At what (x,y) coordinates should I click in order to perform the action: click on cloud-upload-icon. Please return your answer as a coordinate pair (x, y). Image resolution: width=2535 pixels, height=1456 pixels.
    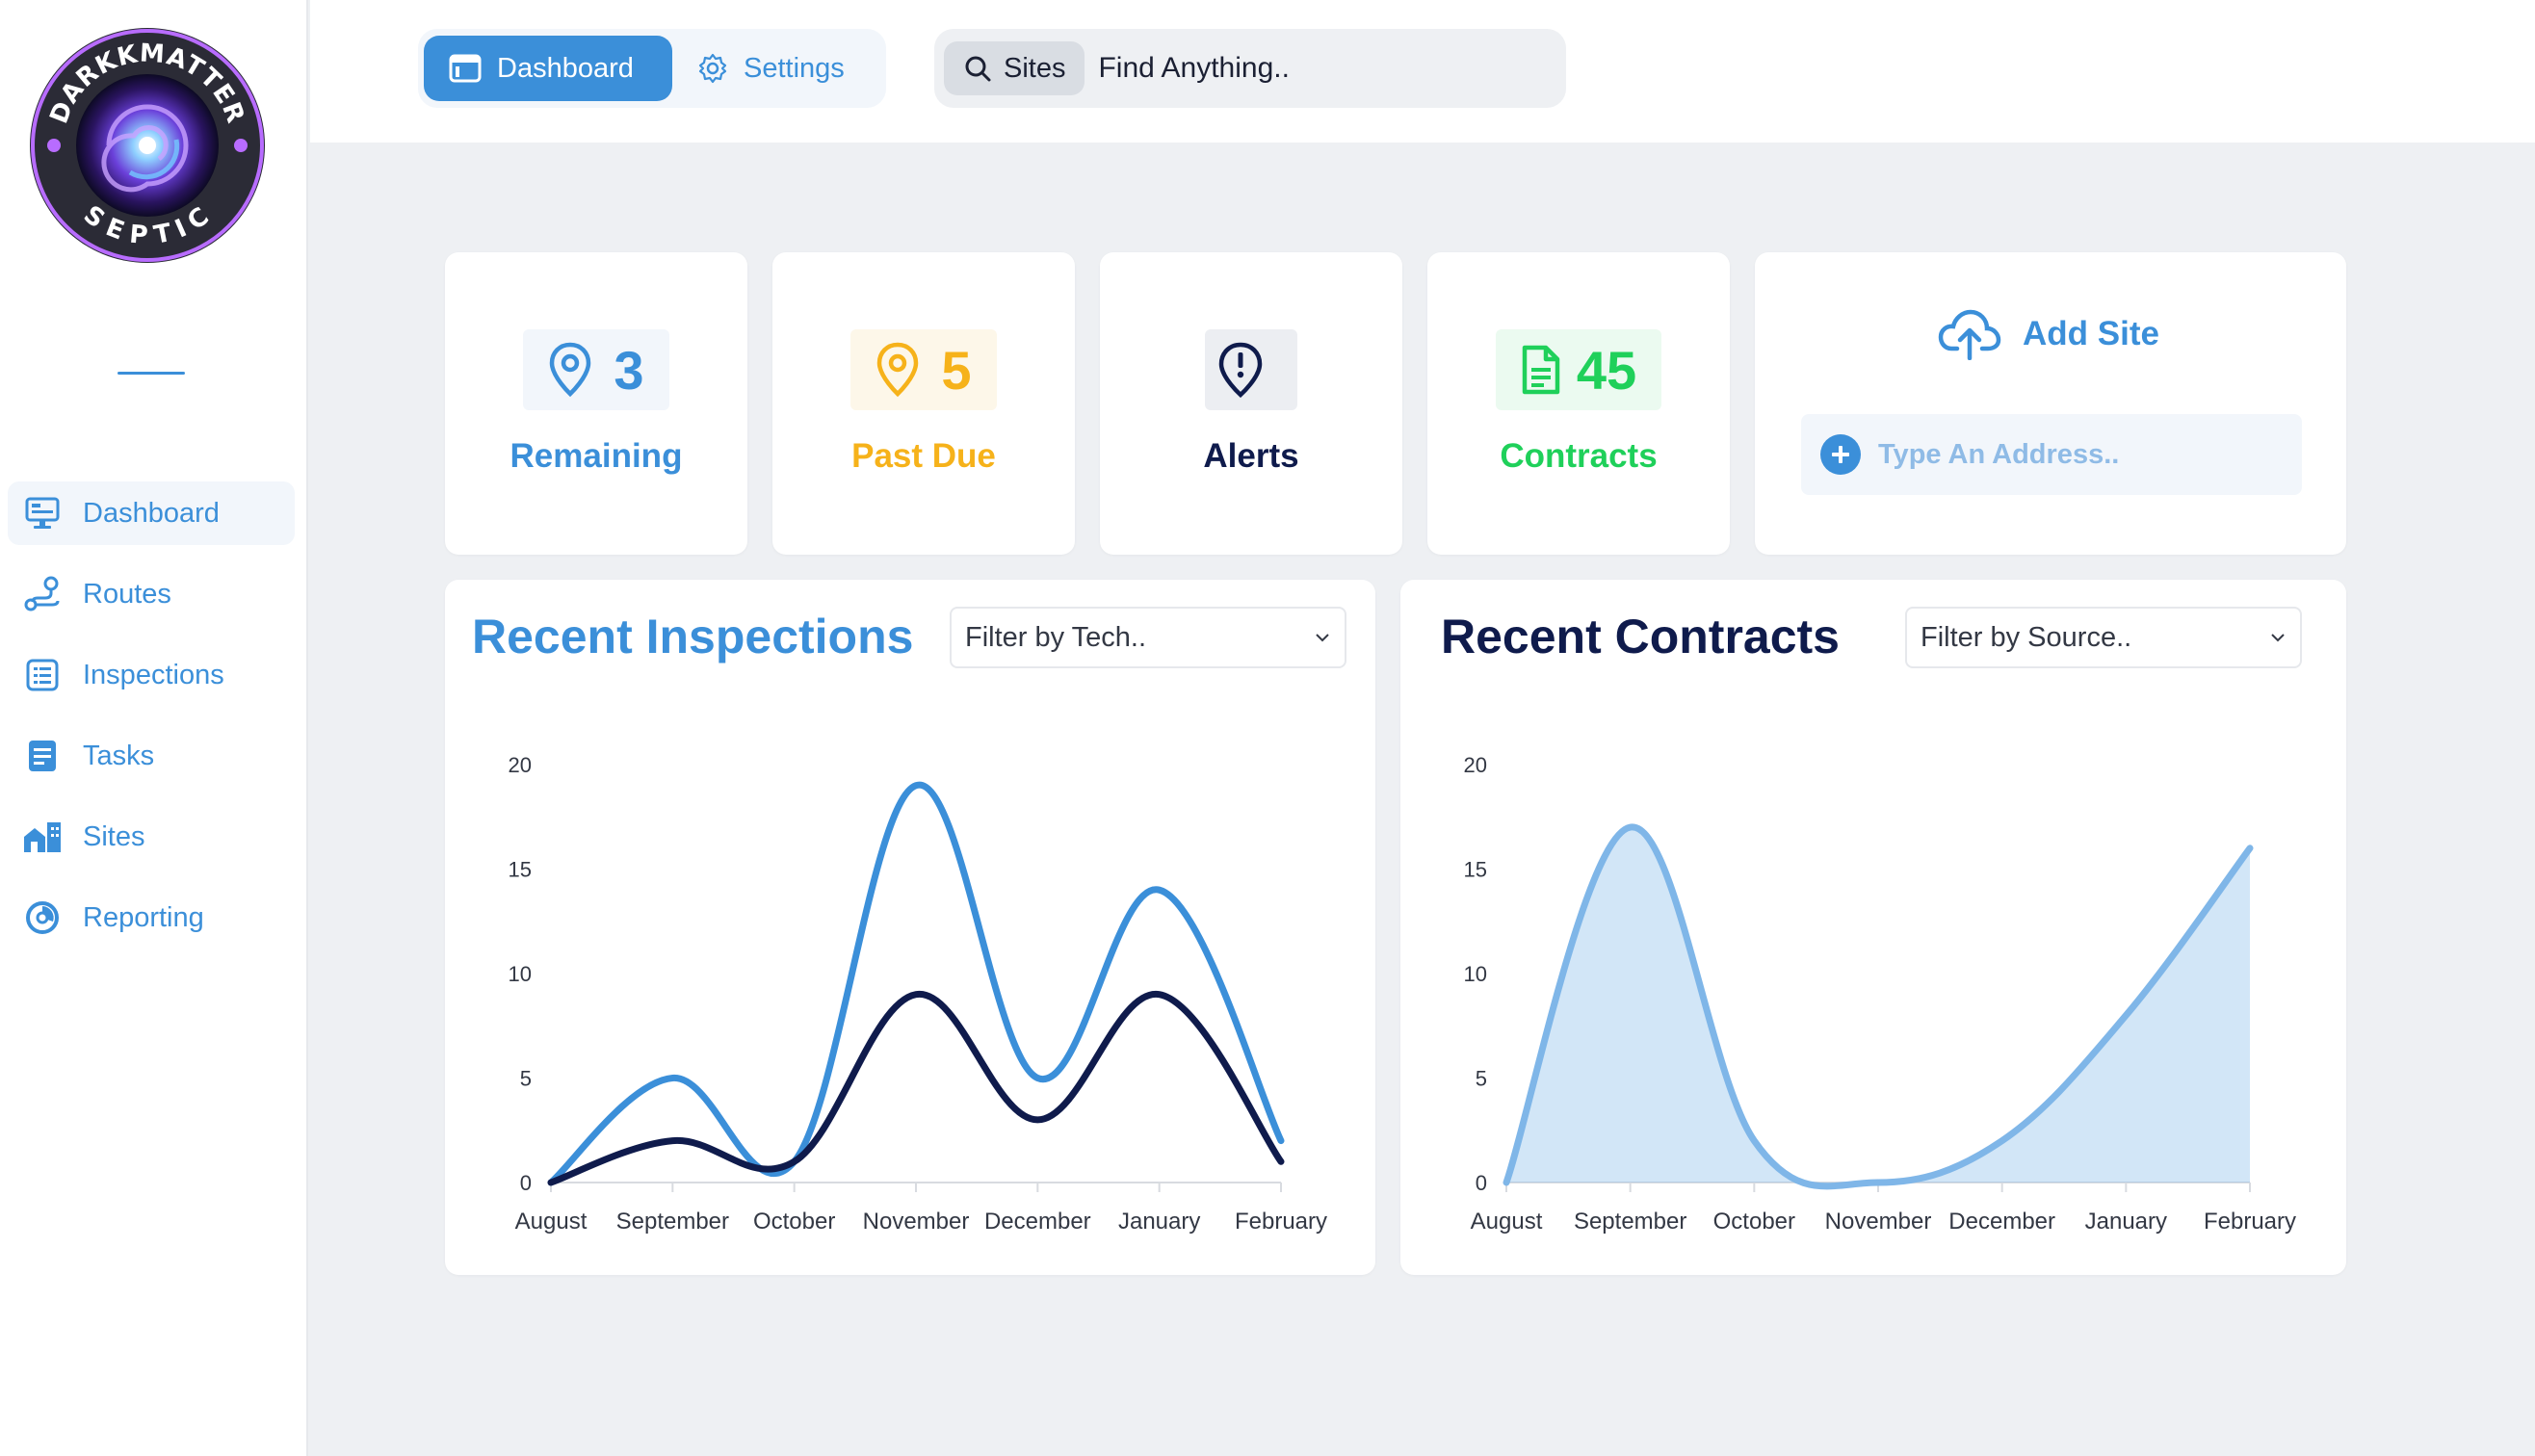
    Looking at the image, I should click on (1969, 334).